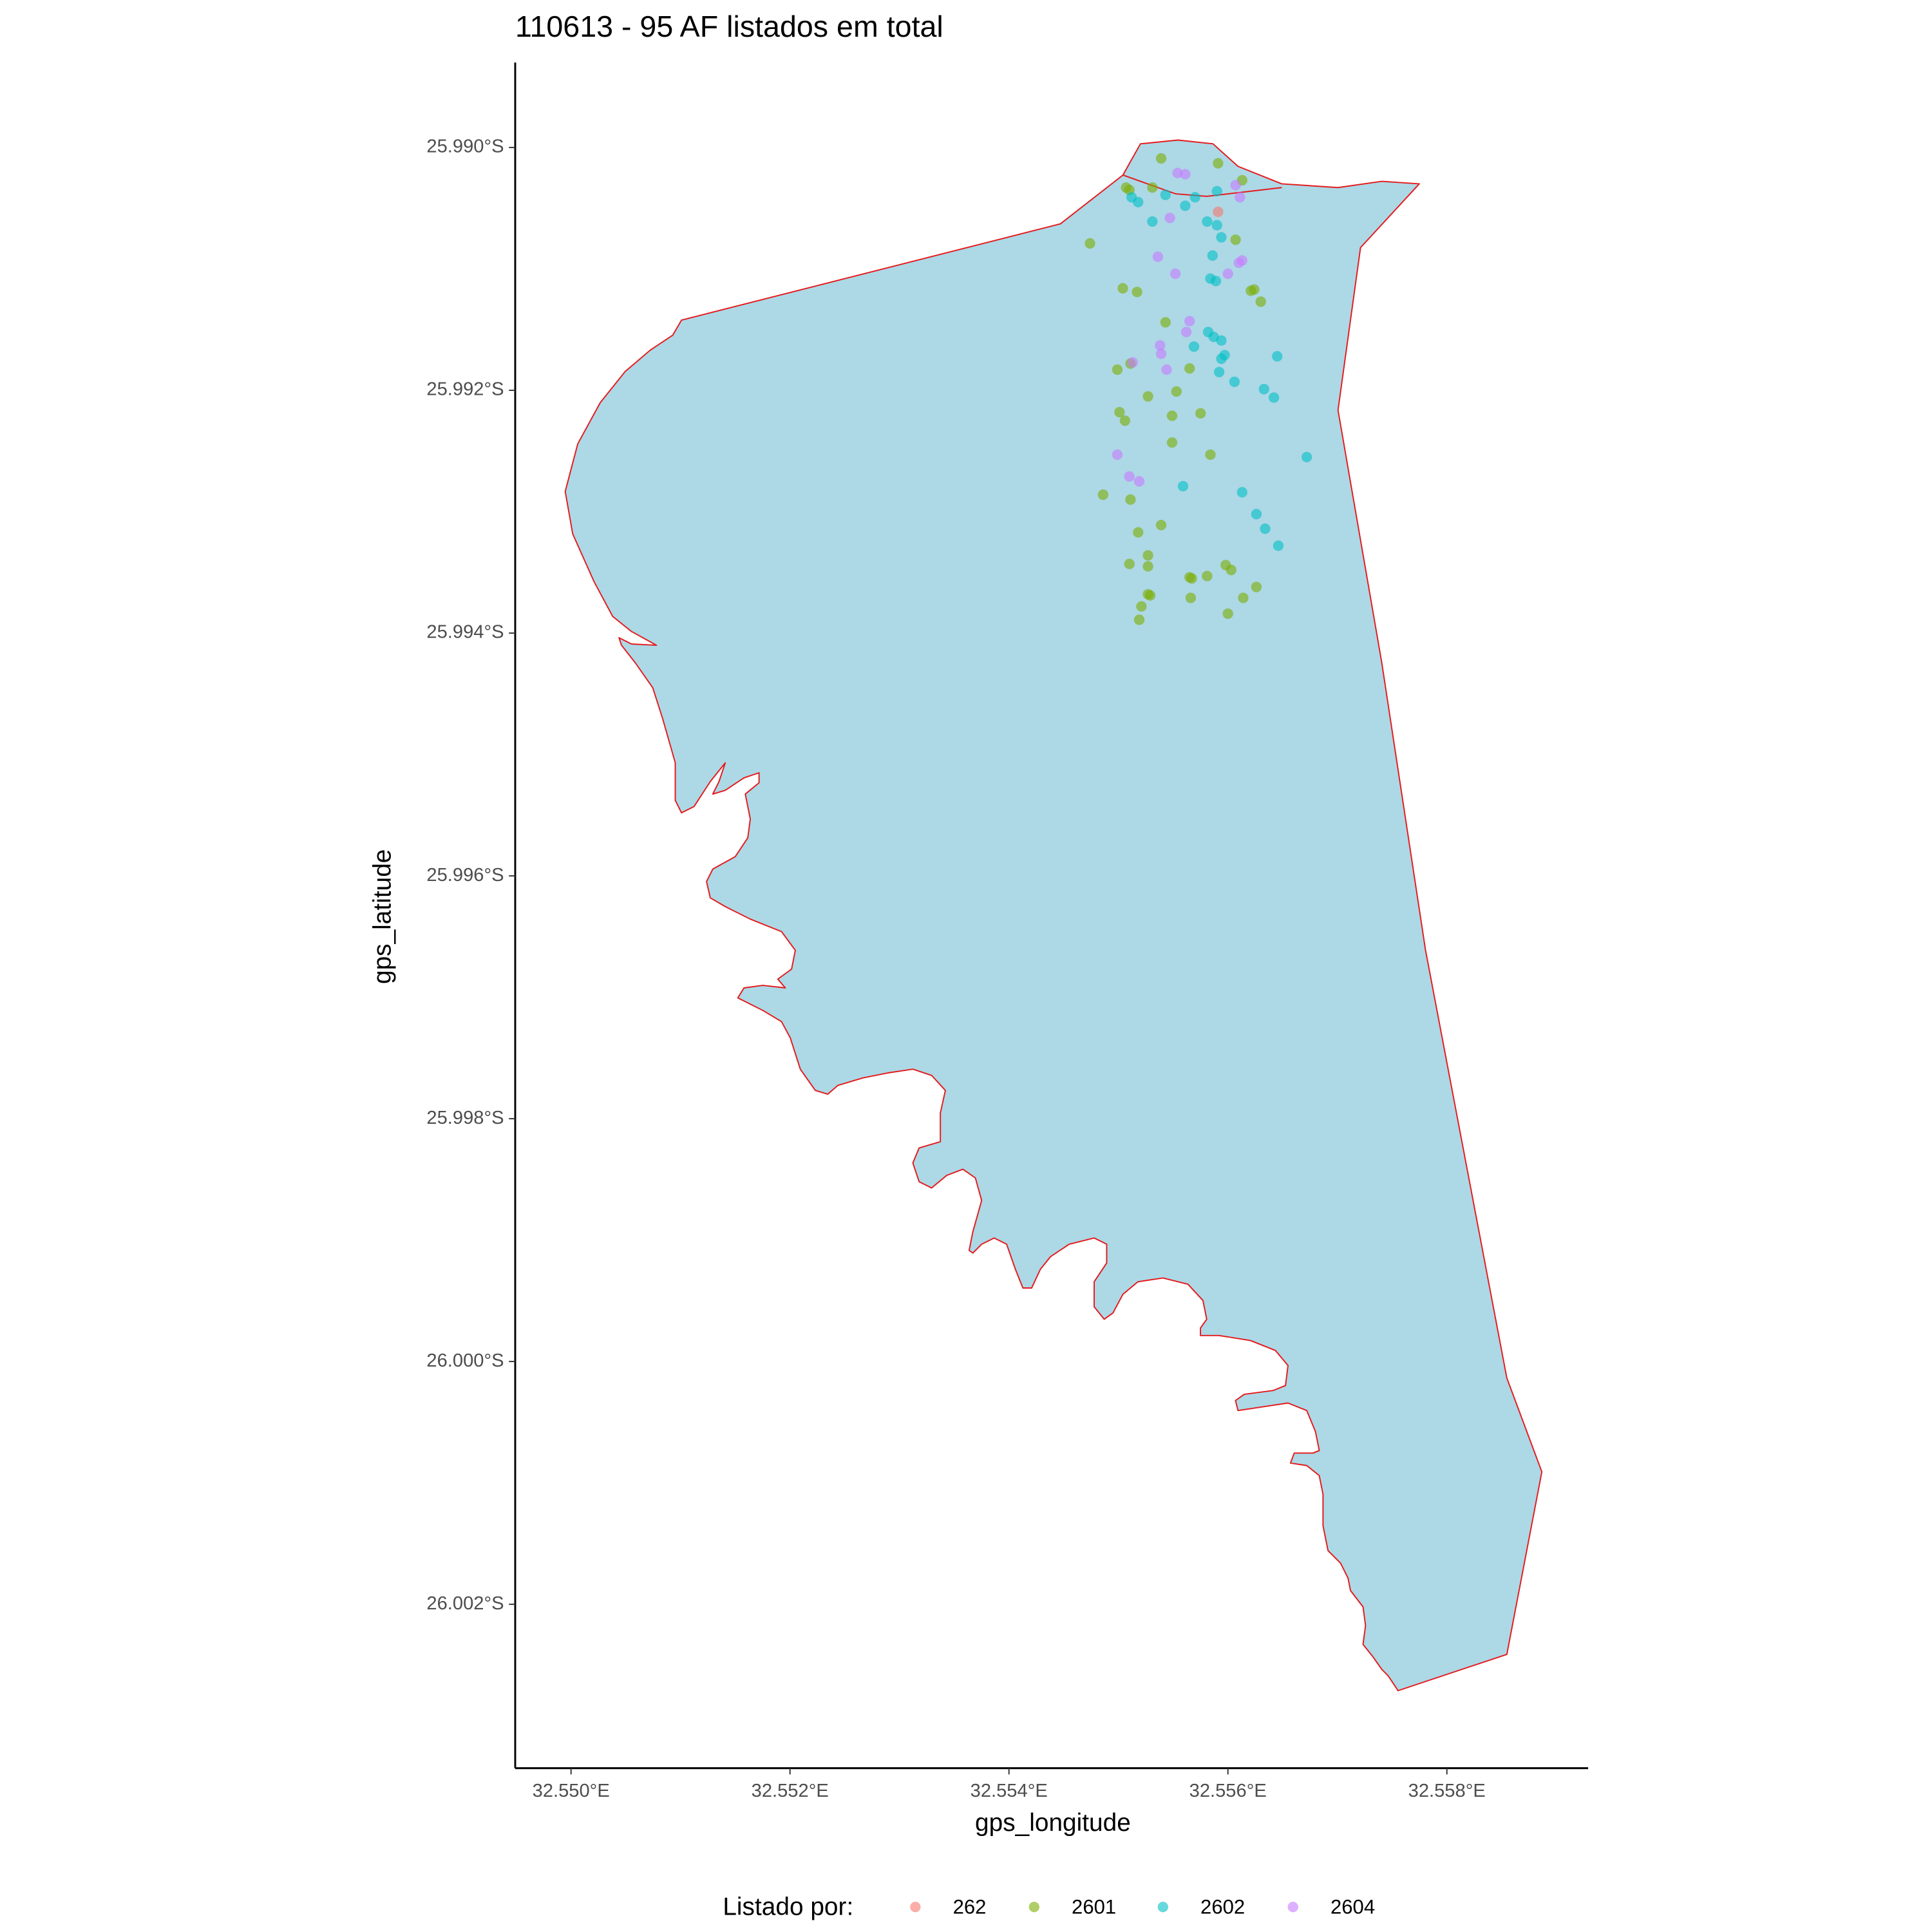 The height and width of the screenshot is (1932, 1932). What do you see at coordinates (1094, 1907) in the screenshot?
I see `legend-label: 2601` at bounding box center [1094, 1907].